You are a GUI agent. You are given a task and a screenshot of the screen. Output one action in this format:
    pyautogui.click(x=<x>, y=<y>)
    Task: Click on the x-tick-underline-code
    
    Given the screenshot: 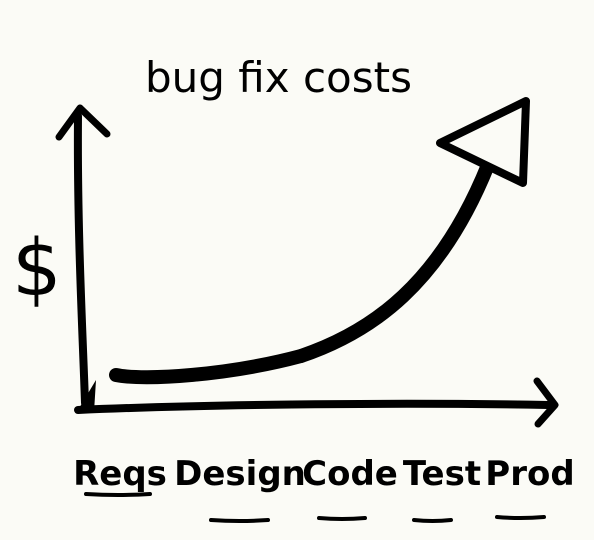 What is the action you would take?
    pyautogui.click(x=342, y=518)
    